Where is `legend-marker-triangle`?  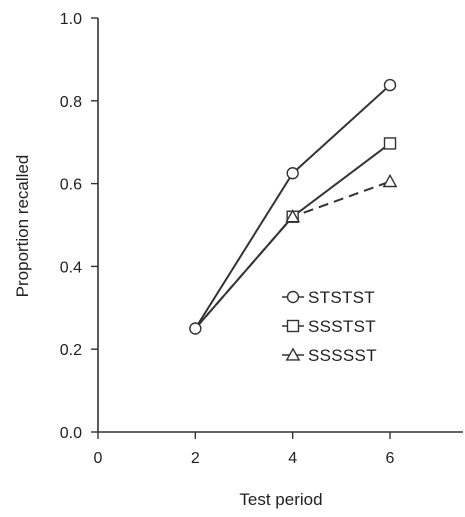 legend-marker-triangle is located at coordinates (293, 354).